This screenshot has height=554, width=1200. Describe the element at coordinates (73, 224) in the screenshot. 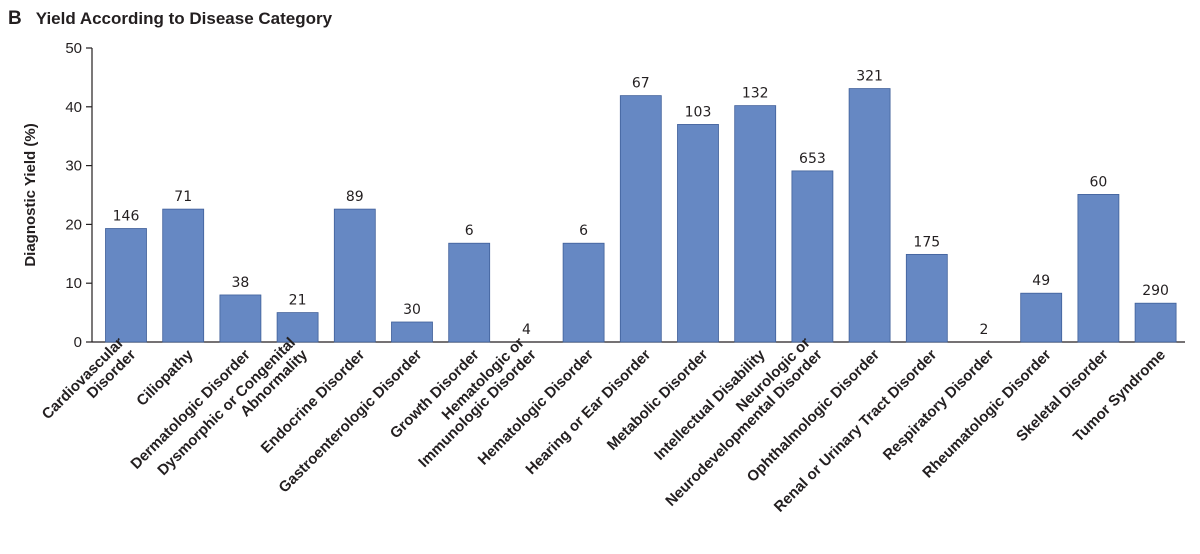

I see `y-tick-label: 20` at that location.